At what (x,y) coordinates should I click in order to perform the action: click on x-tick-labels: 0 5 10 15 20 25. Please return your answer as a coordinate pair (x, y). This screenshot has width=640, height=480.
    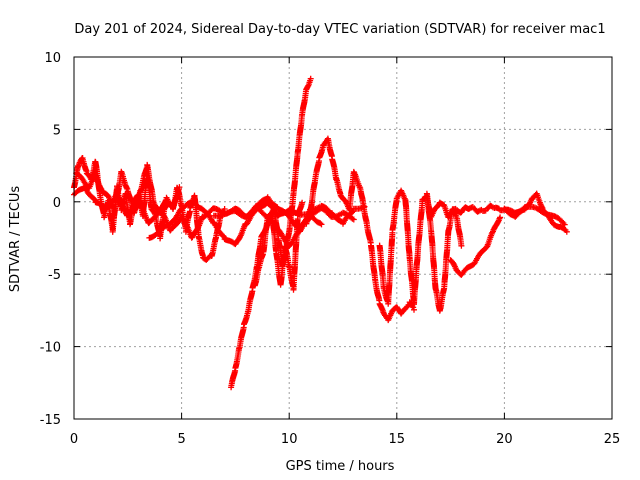
    Looking at the image, I should click on (345, 439).